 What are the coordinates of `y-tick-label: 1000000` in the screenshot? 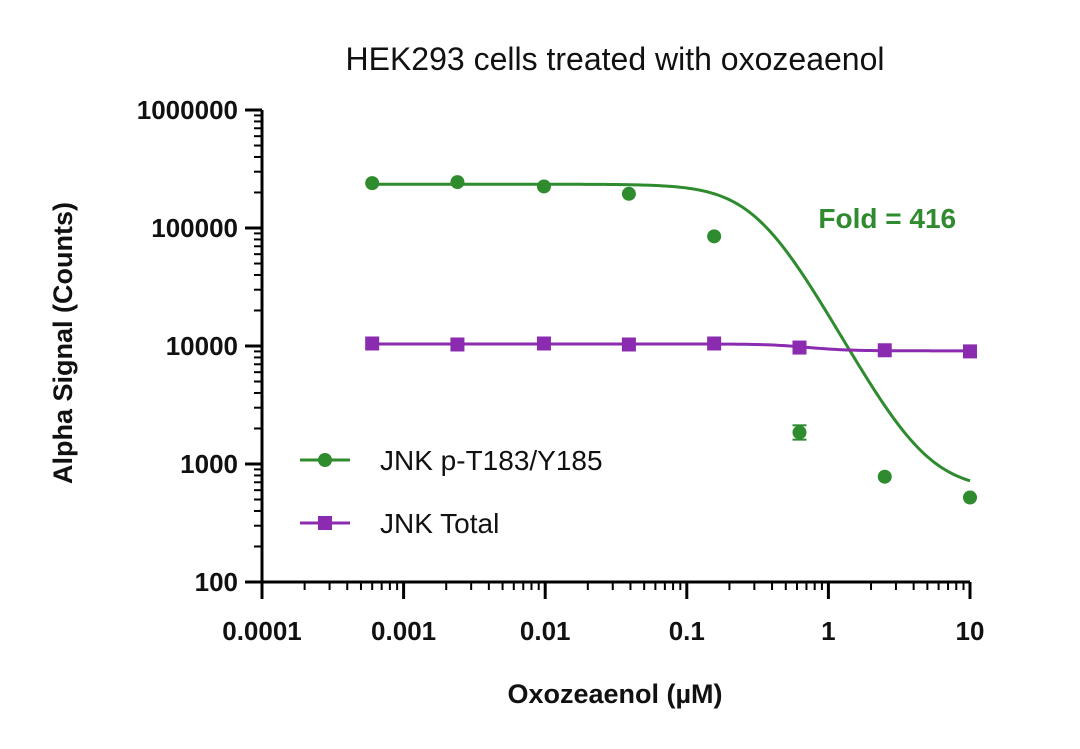 It's located at (187, 110).